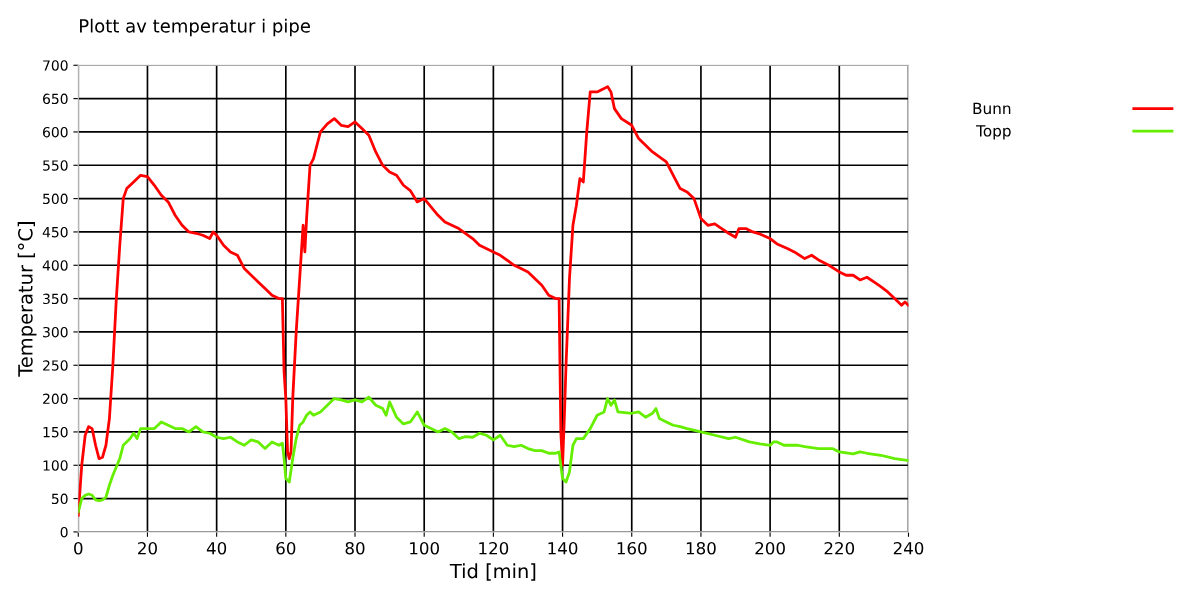 The height and width of the screenshot is (610, 1186). I want to click on y-tick-label: 600, so click(55, 132).